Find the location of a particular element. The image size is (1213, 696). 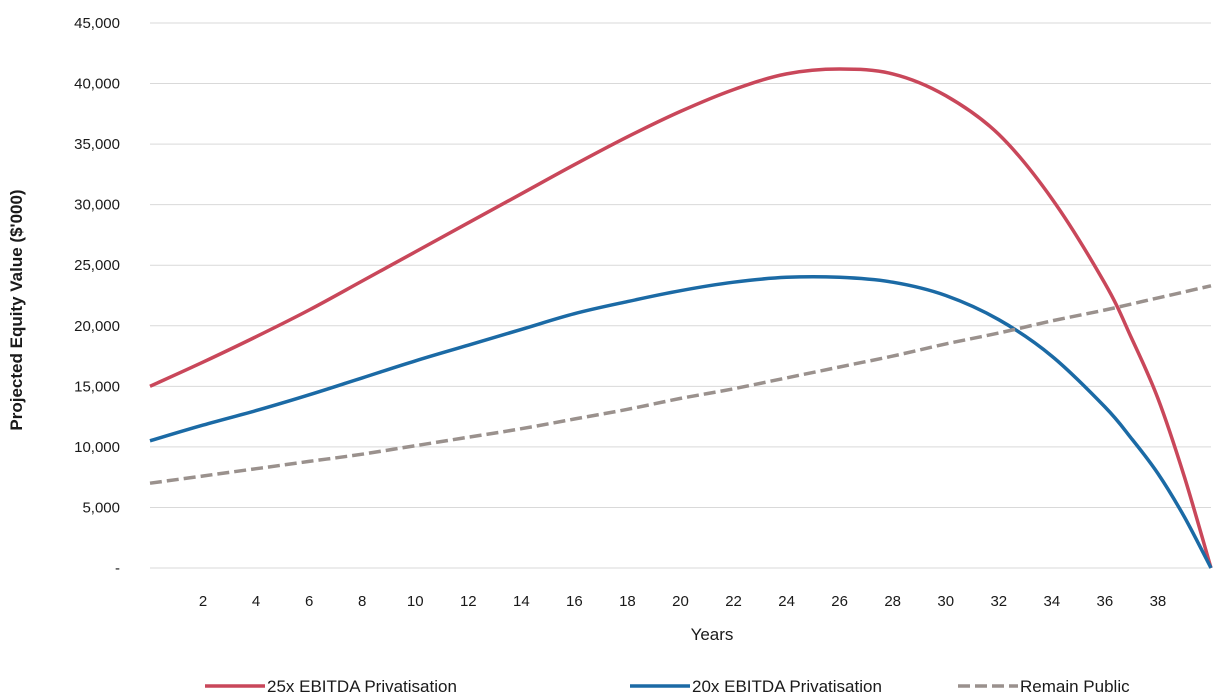

y-tick-label: 30,000 is located at coordinates (97, 205).